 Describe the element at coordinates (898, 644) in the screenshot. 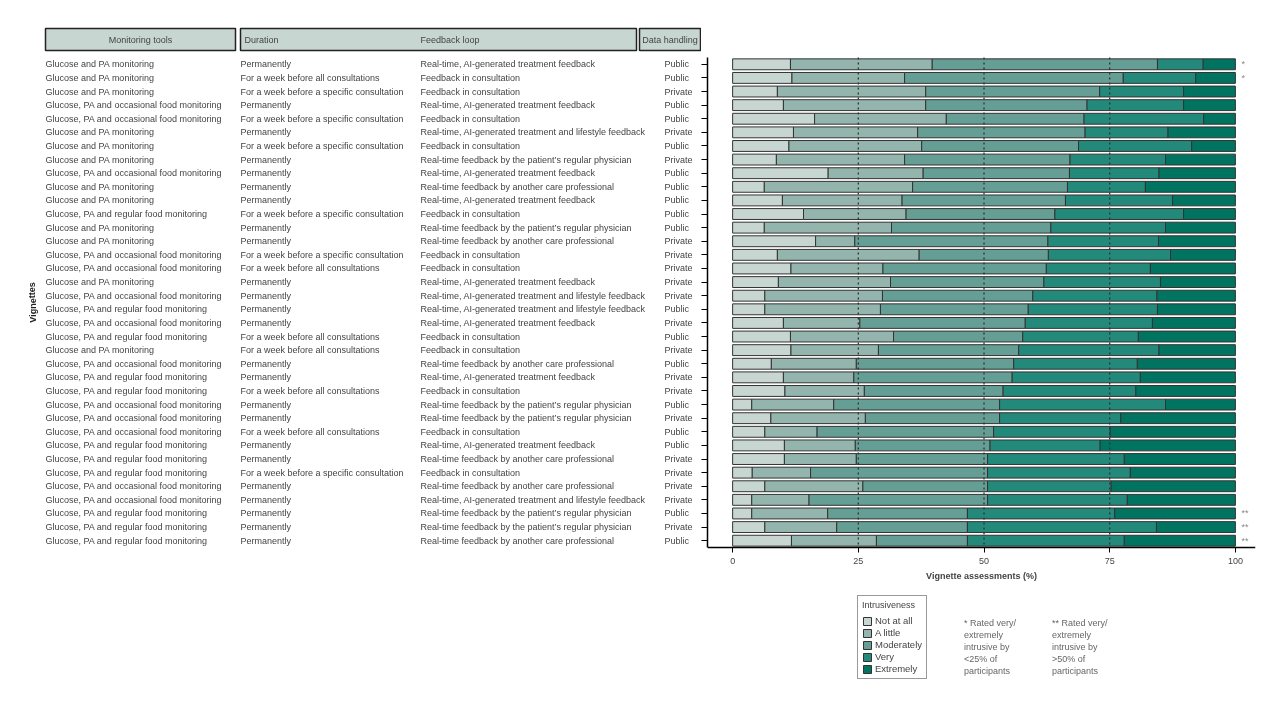

I see `legend-label: Moderately` at that location.